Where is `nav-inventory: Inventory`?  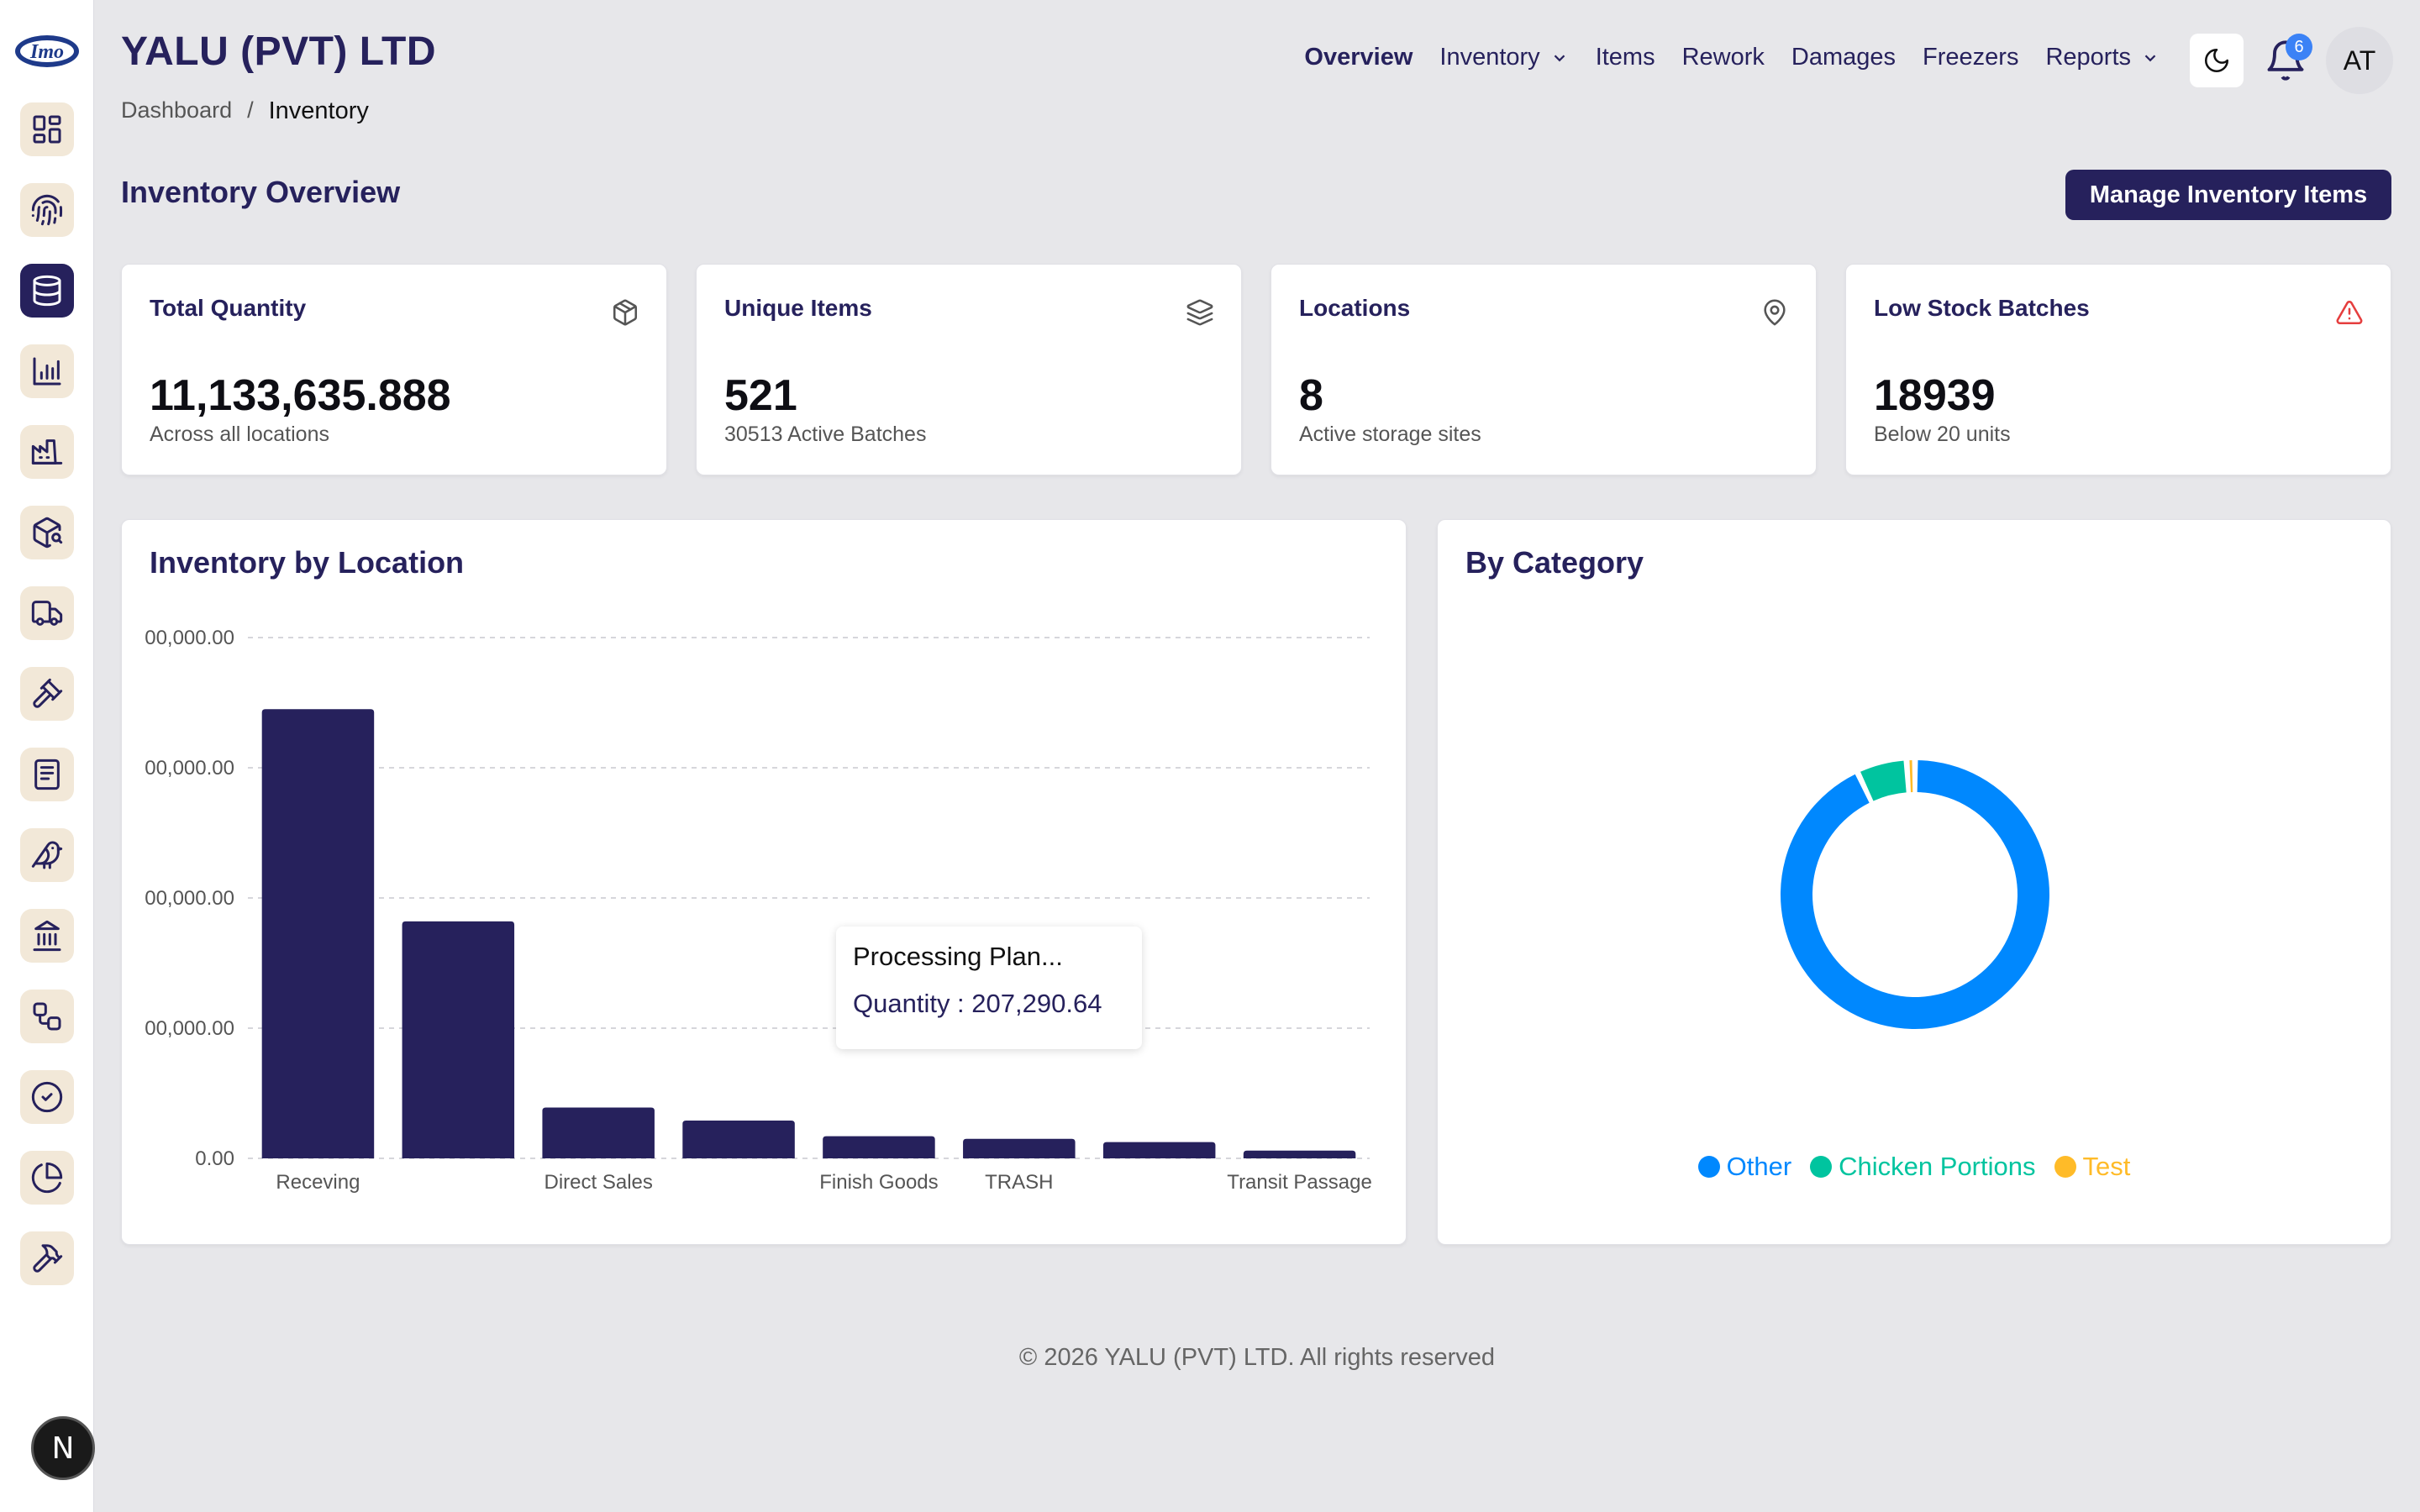
nav-inventory: Inventory is located at coordinates (1503, 57).